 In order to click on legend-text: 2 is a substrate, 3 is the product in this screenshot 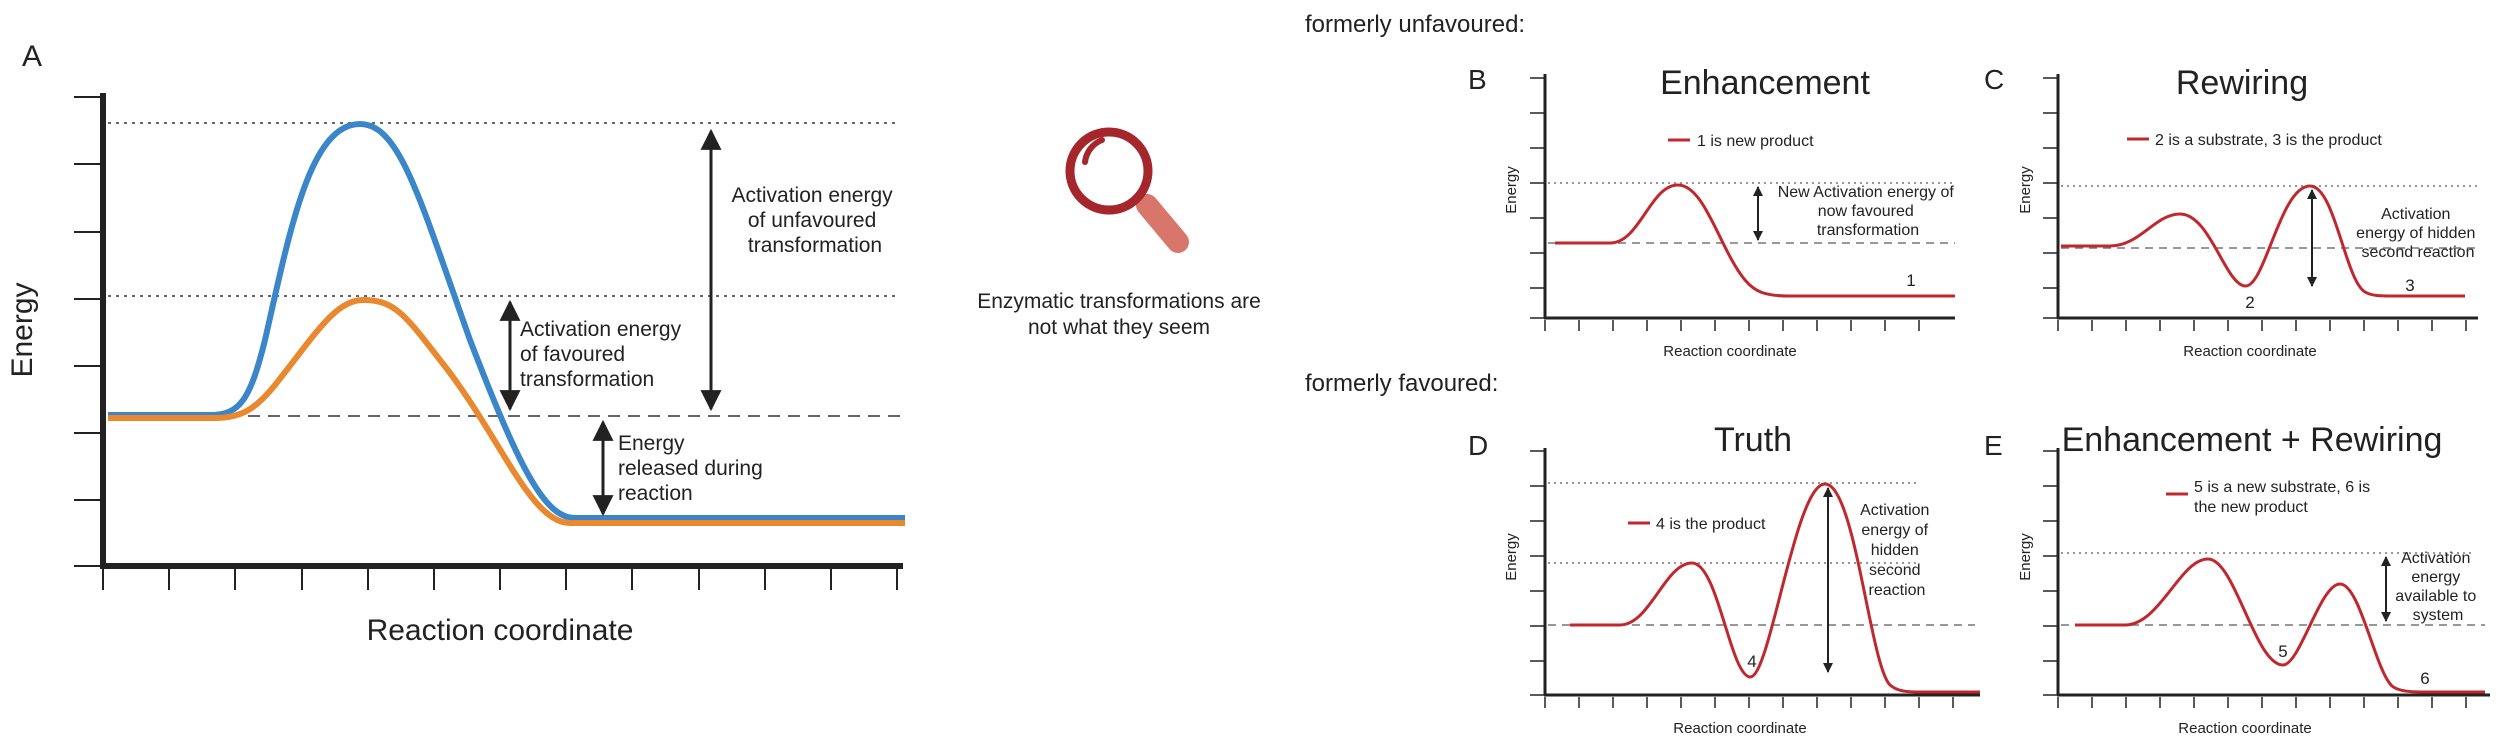, I will do `click(2268, 140)`.